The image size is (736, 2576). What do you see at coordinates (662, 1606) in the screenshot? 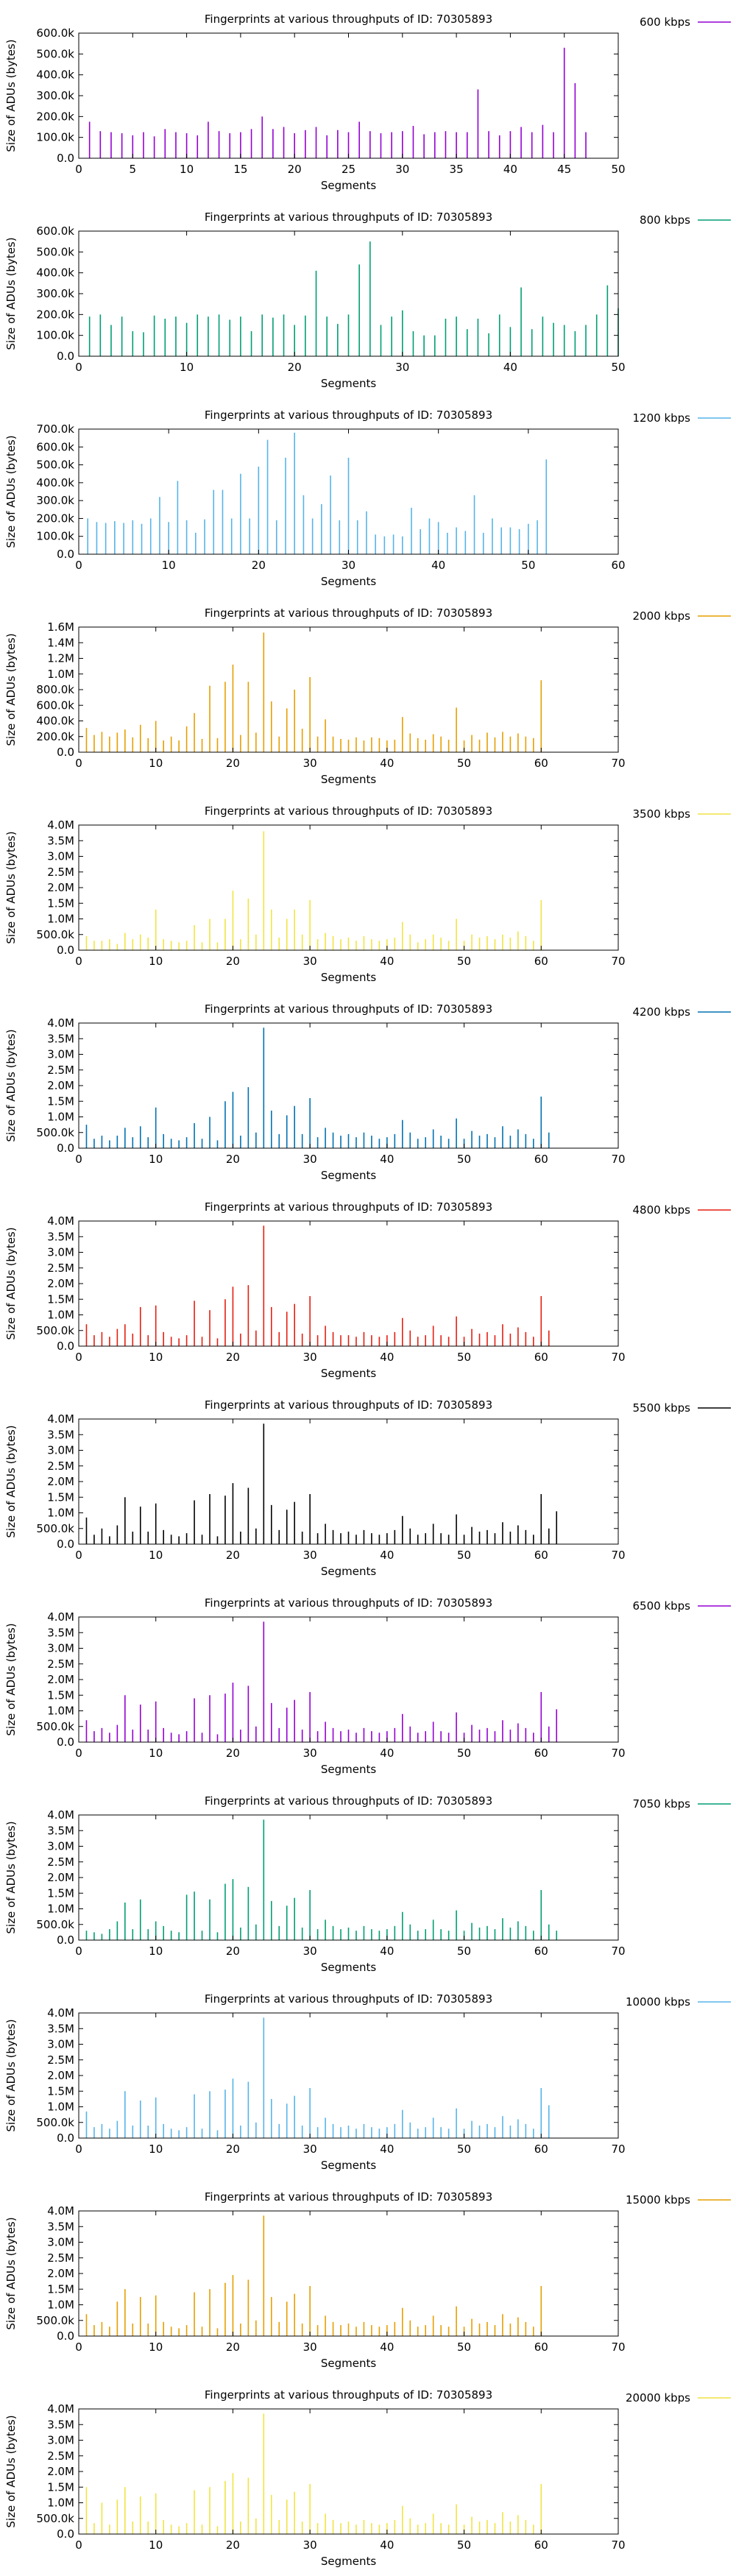
I see `legend-label: 6500 kbps` at bounding box center [662, 1606].